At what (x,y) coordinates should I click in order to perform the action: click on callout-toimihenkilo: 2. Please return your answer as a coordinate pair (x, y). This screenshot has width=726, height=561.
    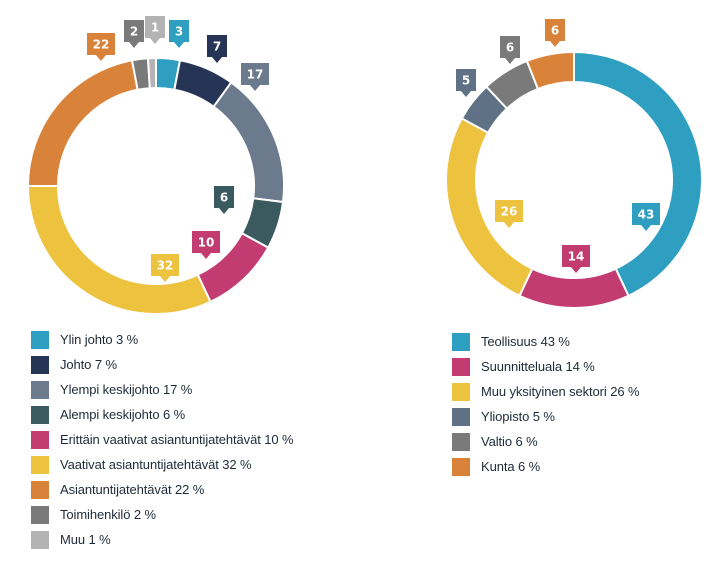
    Looking at the image, I should click on (134, 34).